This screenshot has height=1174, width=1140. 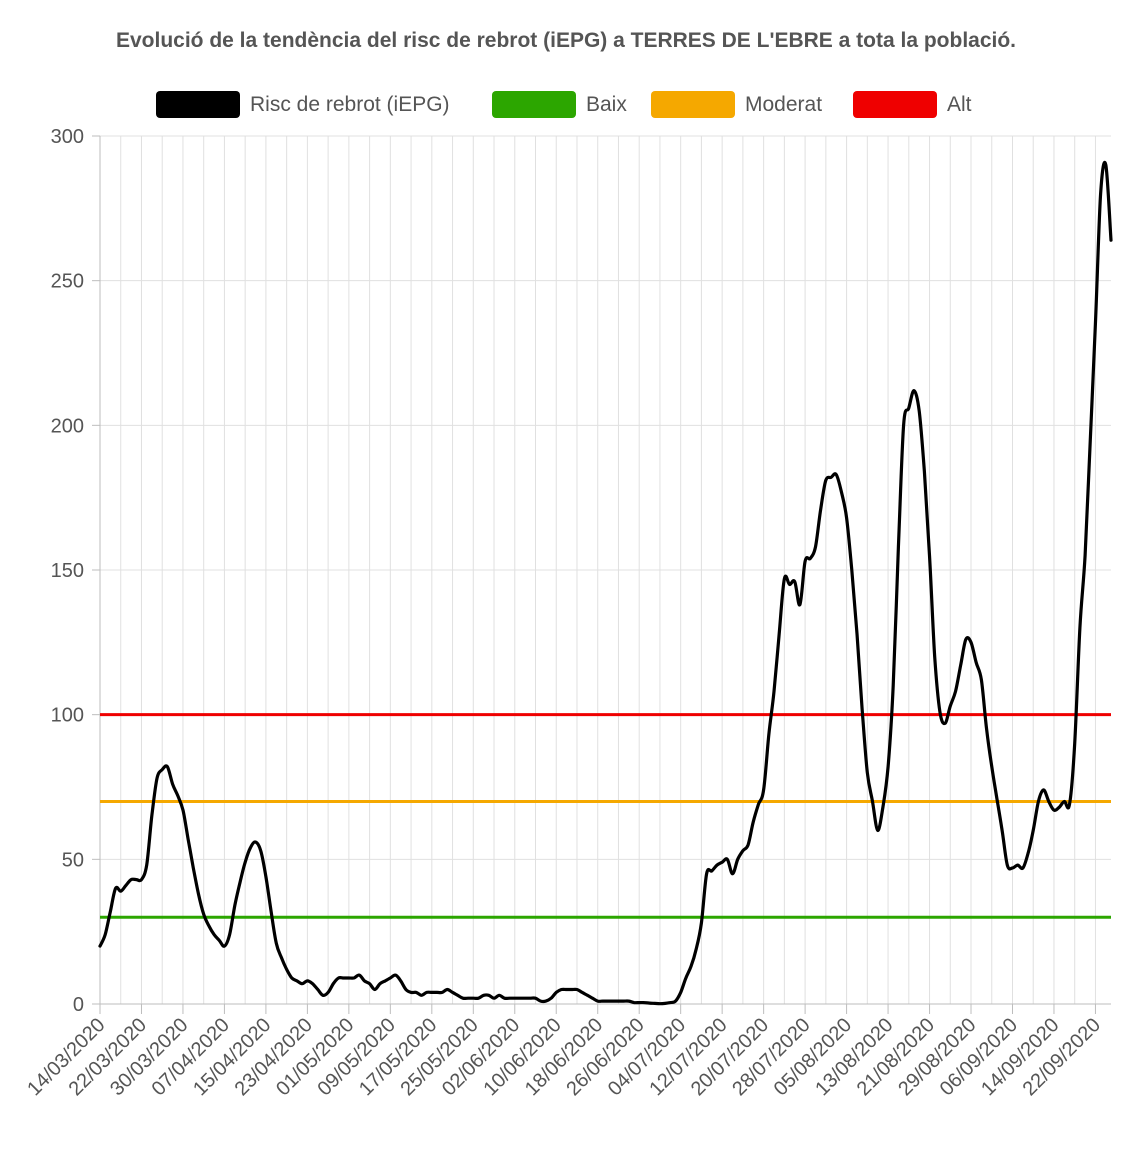 What do you see at coordinates (67, 426) in the screenshot?
I see `y-tick-label: 200` at bounding box center [67, 426].